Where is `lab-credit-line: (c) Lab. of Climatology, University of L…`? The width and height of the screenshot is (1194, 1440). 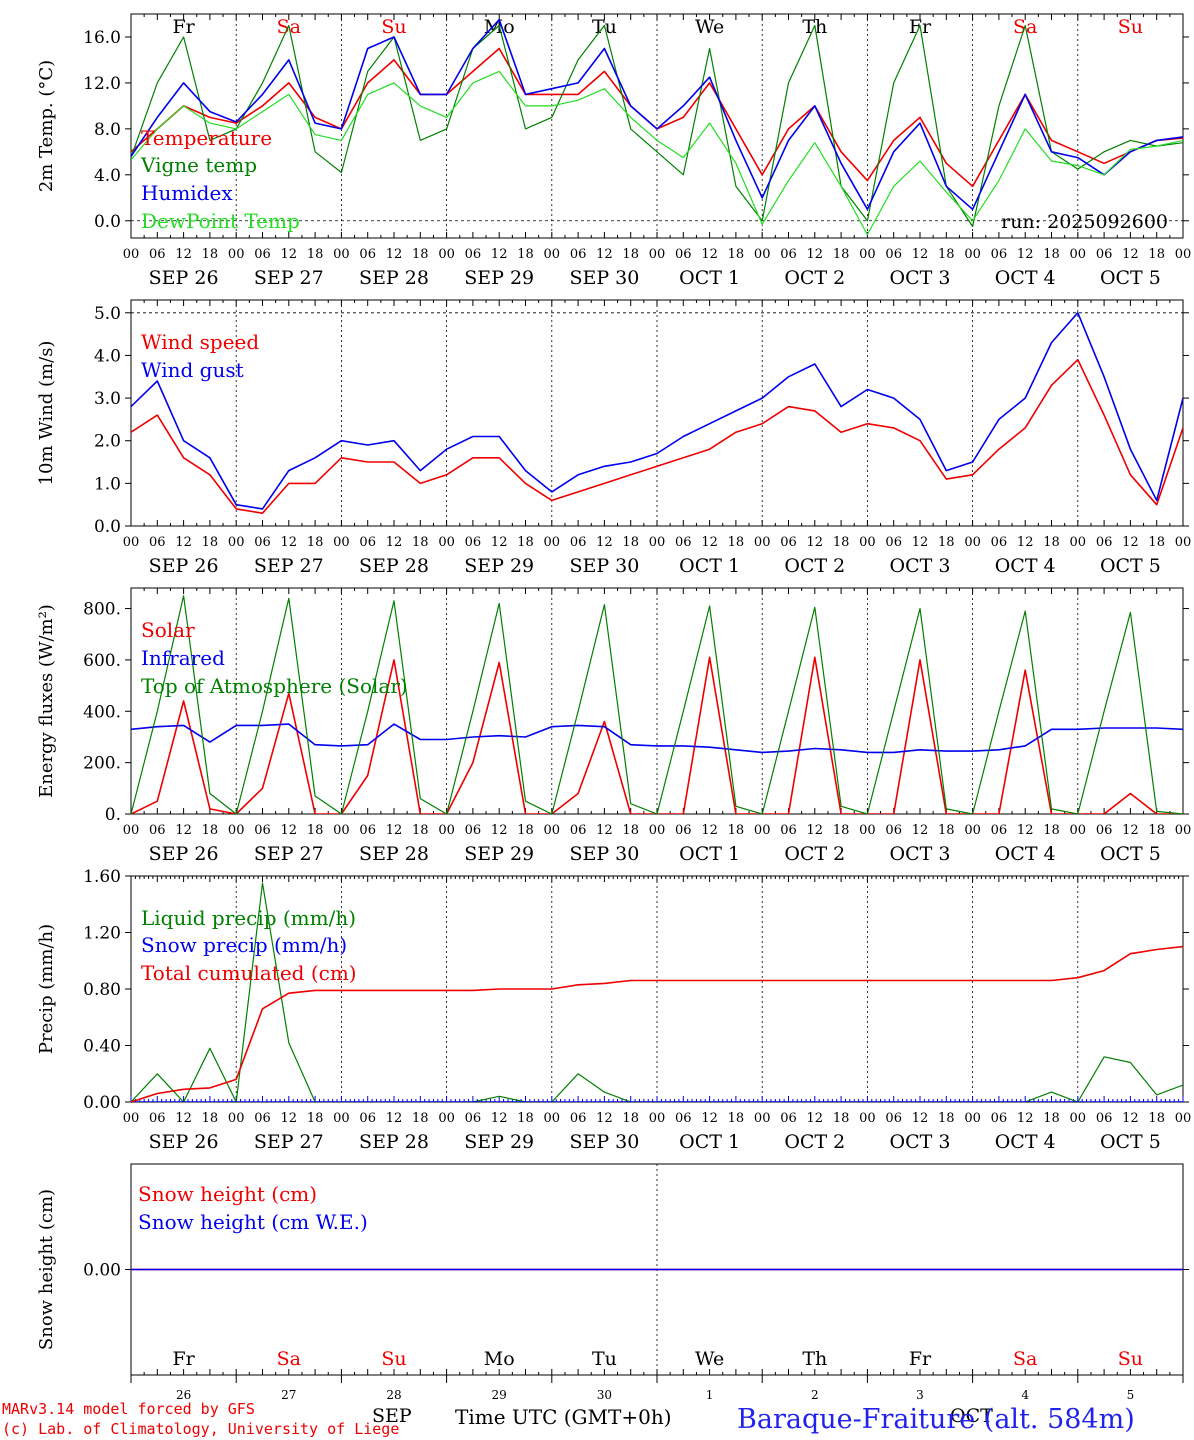 lab-credit-line: (c) Lab. of Climatology, University of L… is located at coordinates (200, 1429).